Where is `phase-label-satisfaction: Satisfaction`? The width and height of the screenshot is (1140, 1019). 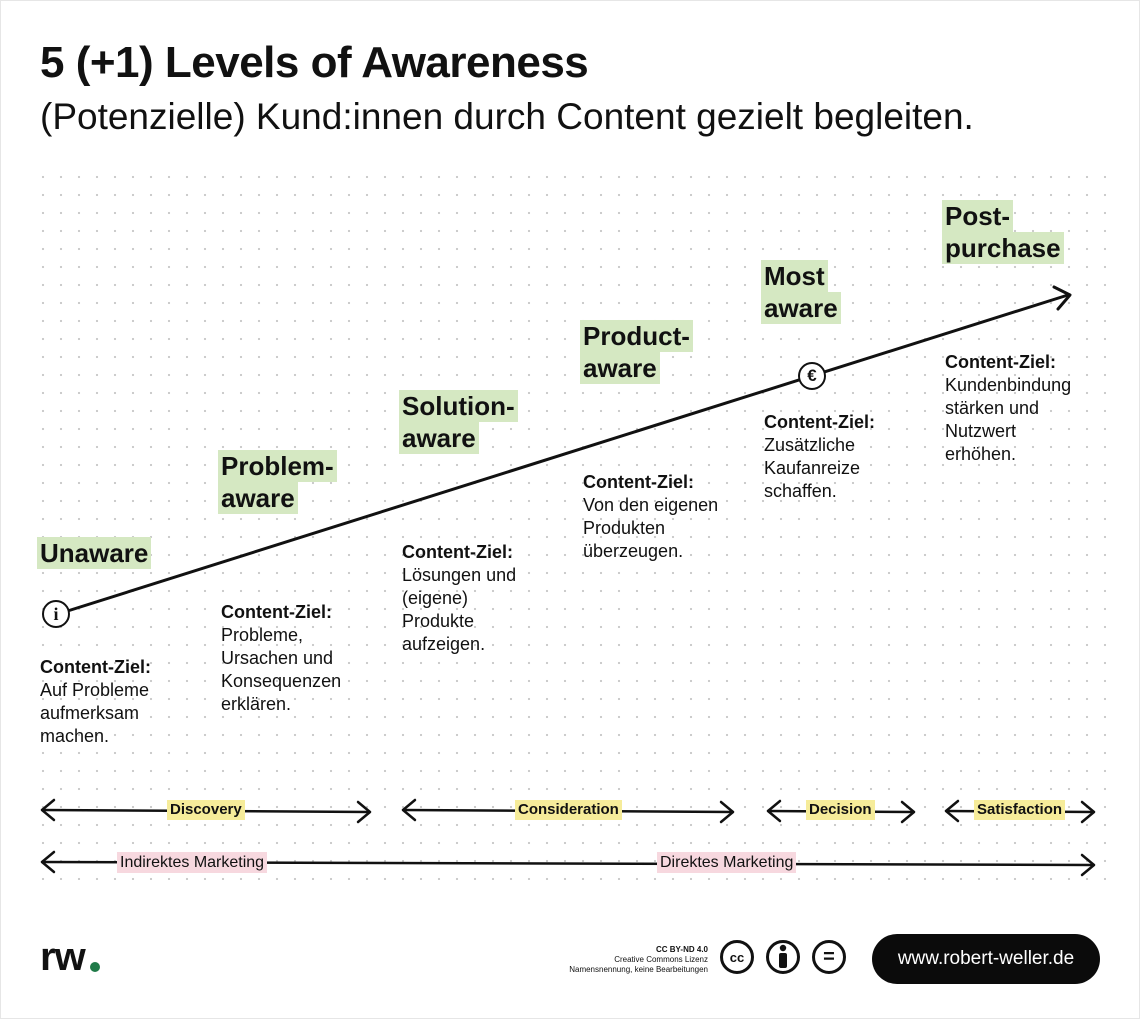 phase-label-satisfaction: Satisfaction is located at coordinates (1020, 810).